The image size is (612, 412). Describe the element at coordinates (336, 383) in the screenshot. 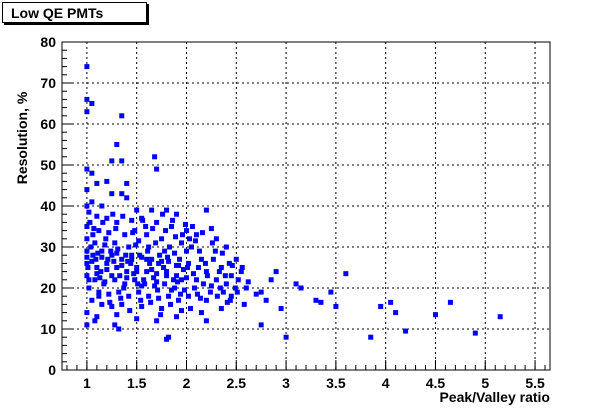

I see `x-tick-label: 3.5` at that location.